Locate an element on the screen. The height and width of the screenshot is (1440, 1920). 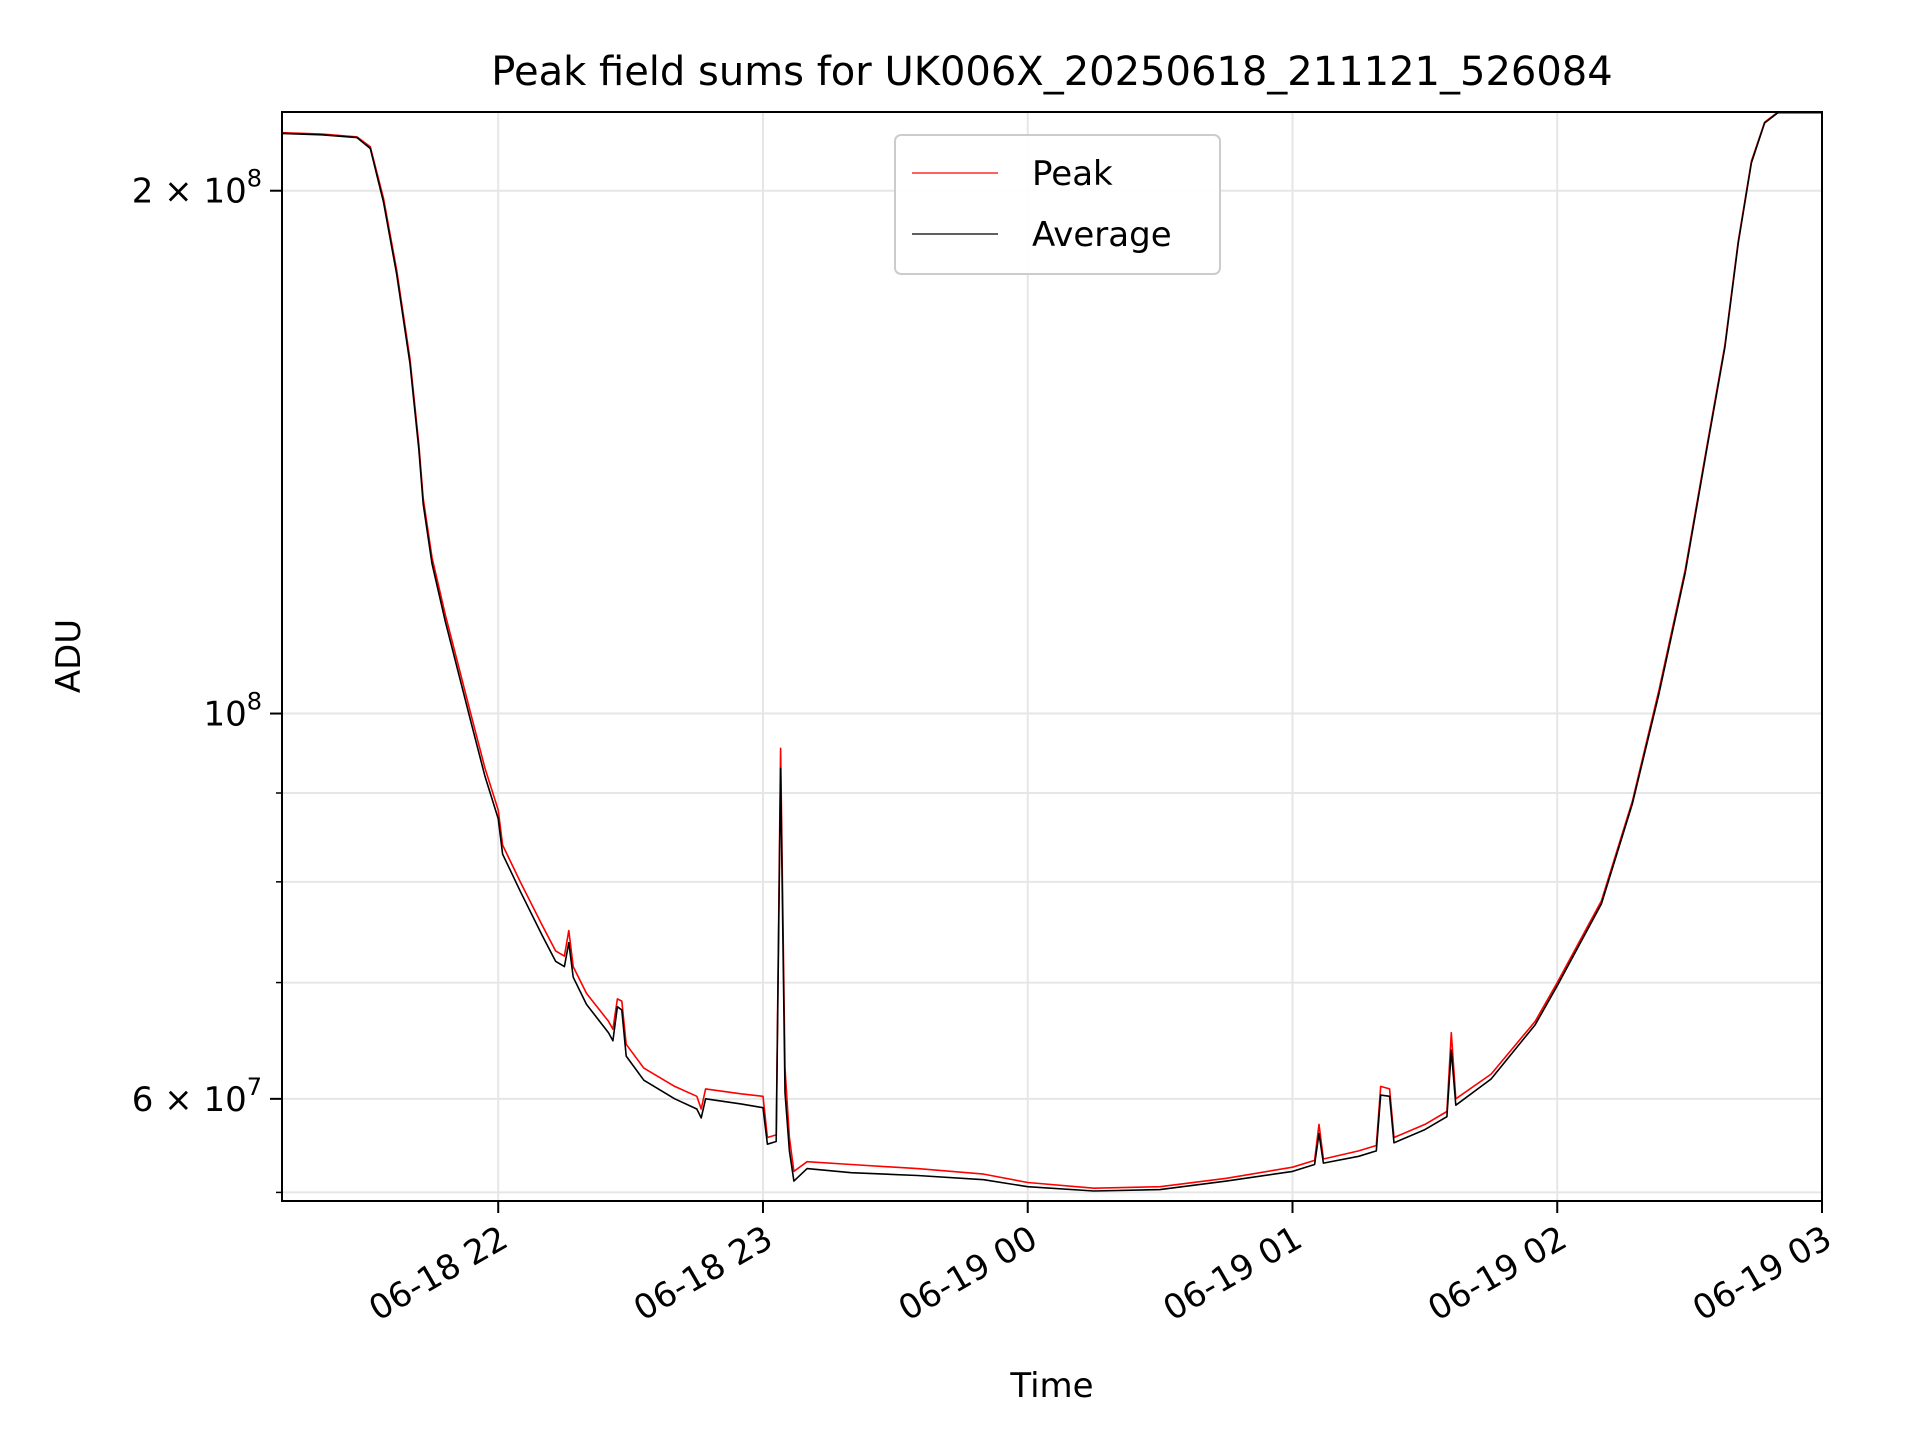
y-tick-label: 2 × 108 is located at coordinates (197, 188).